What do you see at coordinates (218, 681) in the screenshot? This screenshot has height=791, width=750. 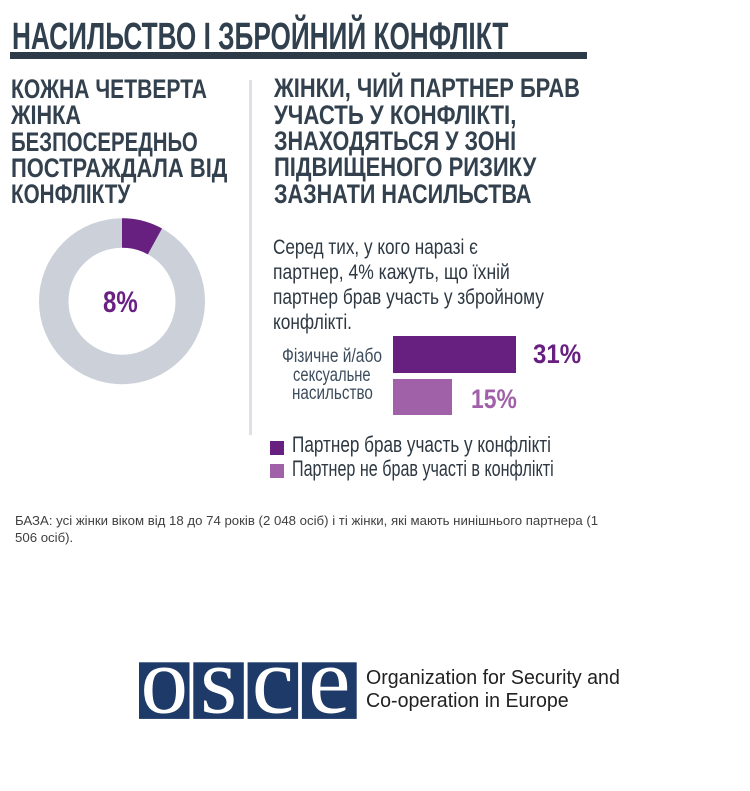 I see `svg-text: s` at bounding box center [218, 681].